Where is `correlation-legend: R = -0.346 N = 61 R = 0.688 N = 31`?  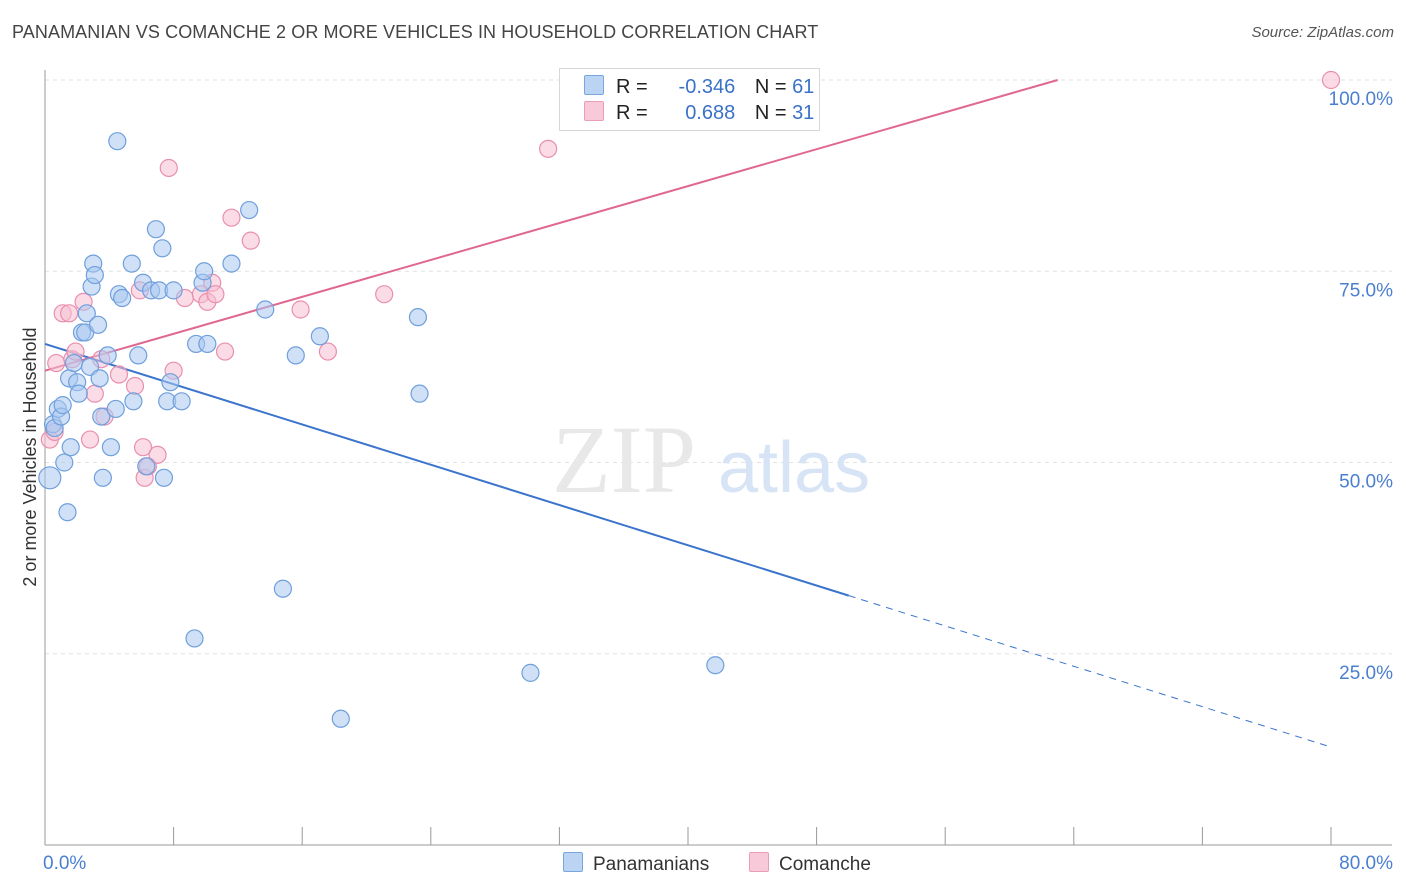
correlation-legend: R = -0.346 N = 61 R = 0.688 N = 31 is located at coordinates (689, 99).